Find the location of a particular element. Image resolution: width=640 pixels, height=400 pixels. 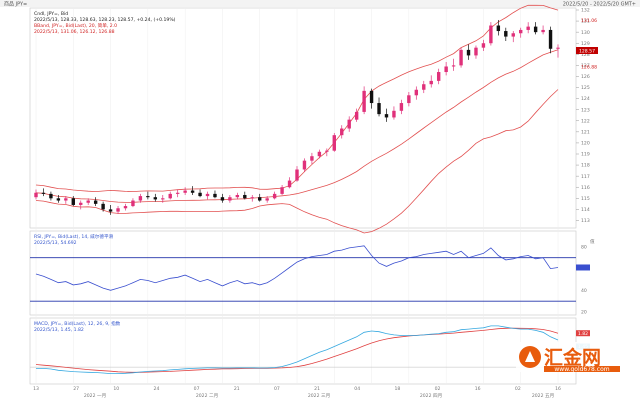

watermark-url: www.gold678.com is located at coordinates (581, 369).